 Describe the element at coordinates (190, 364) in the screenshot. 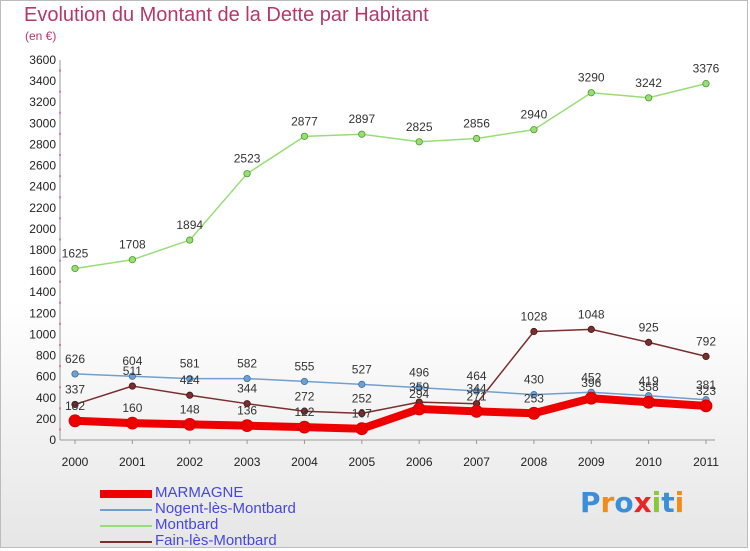

I see `data-label-nogent-les-montbard: 581` at that location.